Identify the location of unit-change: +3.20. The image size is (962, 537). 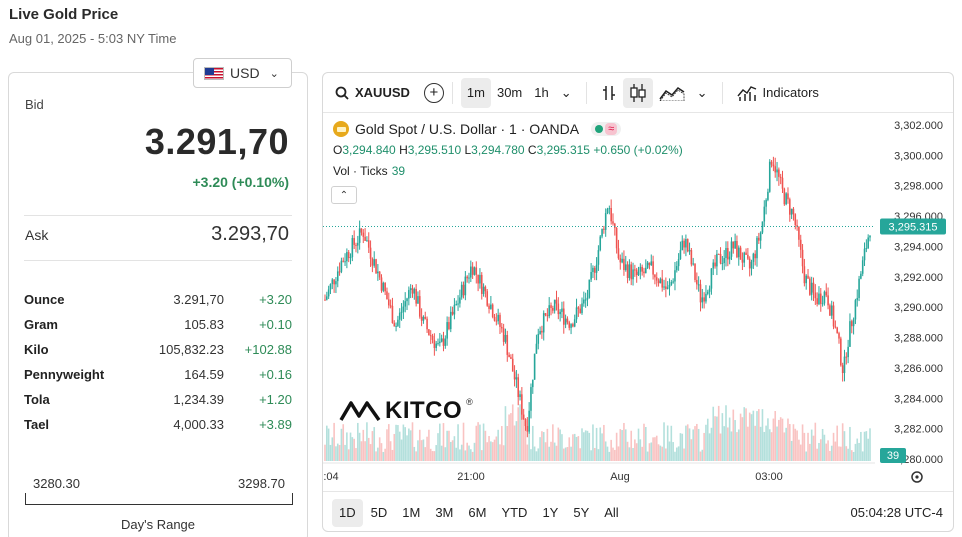
(275, 299).